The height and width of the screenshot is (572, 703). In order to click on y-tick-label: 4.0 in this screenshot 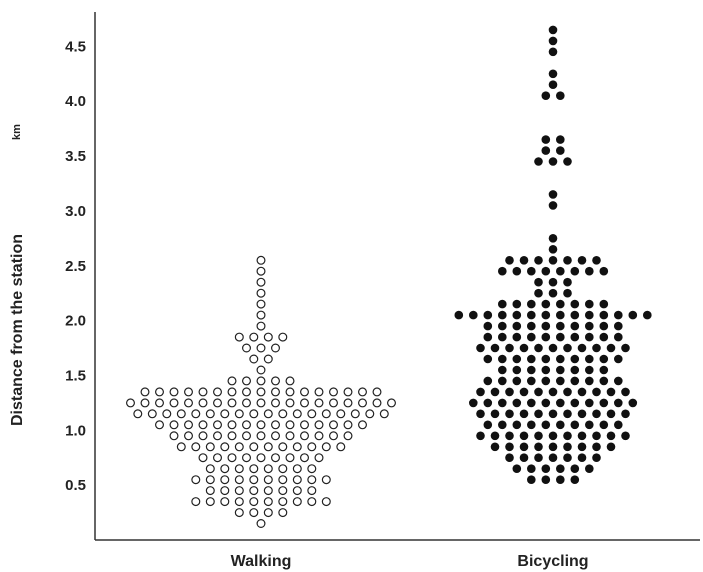, I will do `click(75, 101)`.